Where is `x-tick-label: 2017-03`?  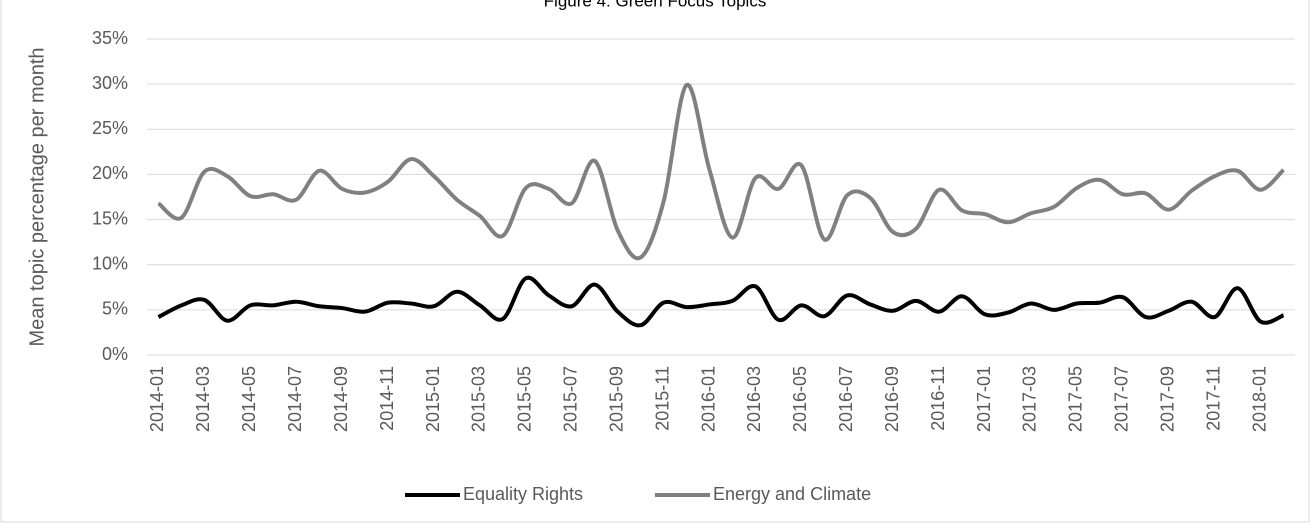
x-tick-label: 2017-03 is located at coordinates (1030, 399).